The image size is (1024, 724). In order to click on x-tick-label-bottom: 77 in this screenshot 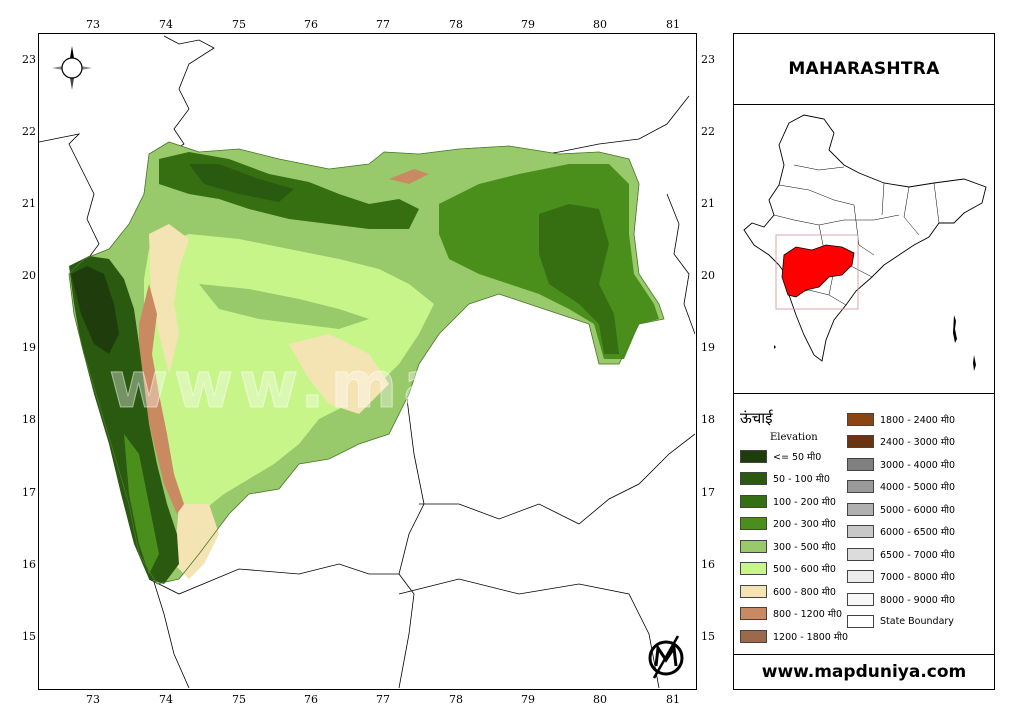, I will do `click(383, 699)`.